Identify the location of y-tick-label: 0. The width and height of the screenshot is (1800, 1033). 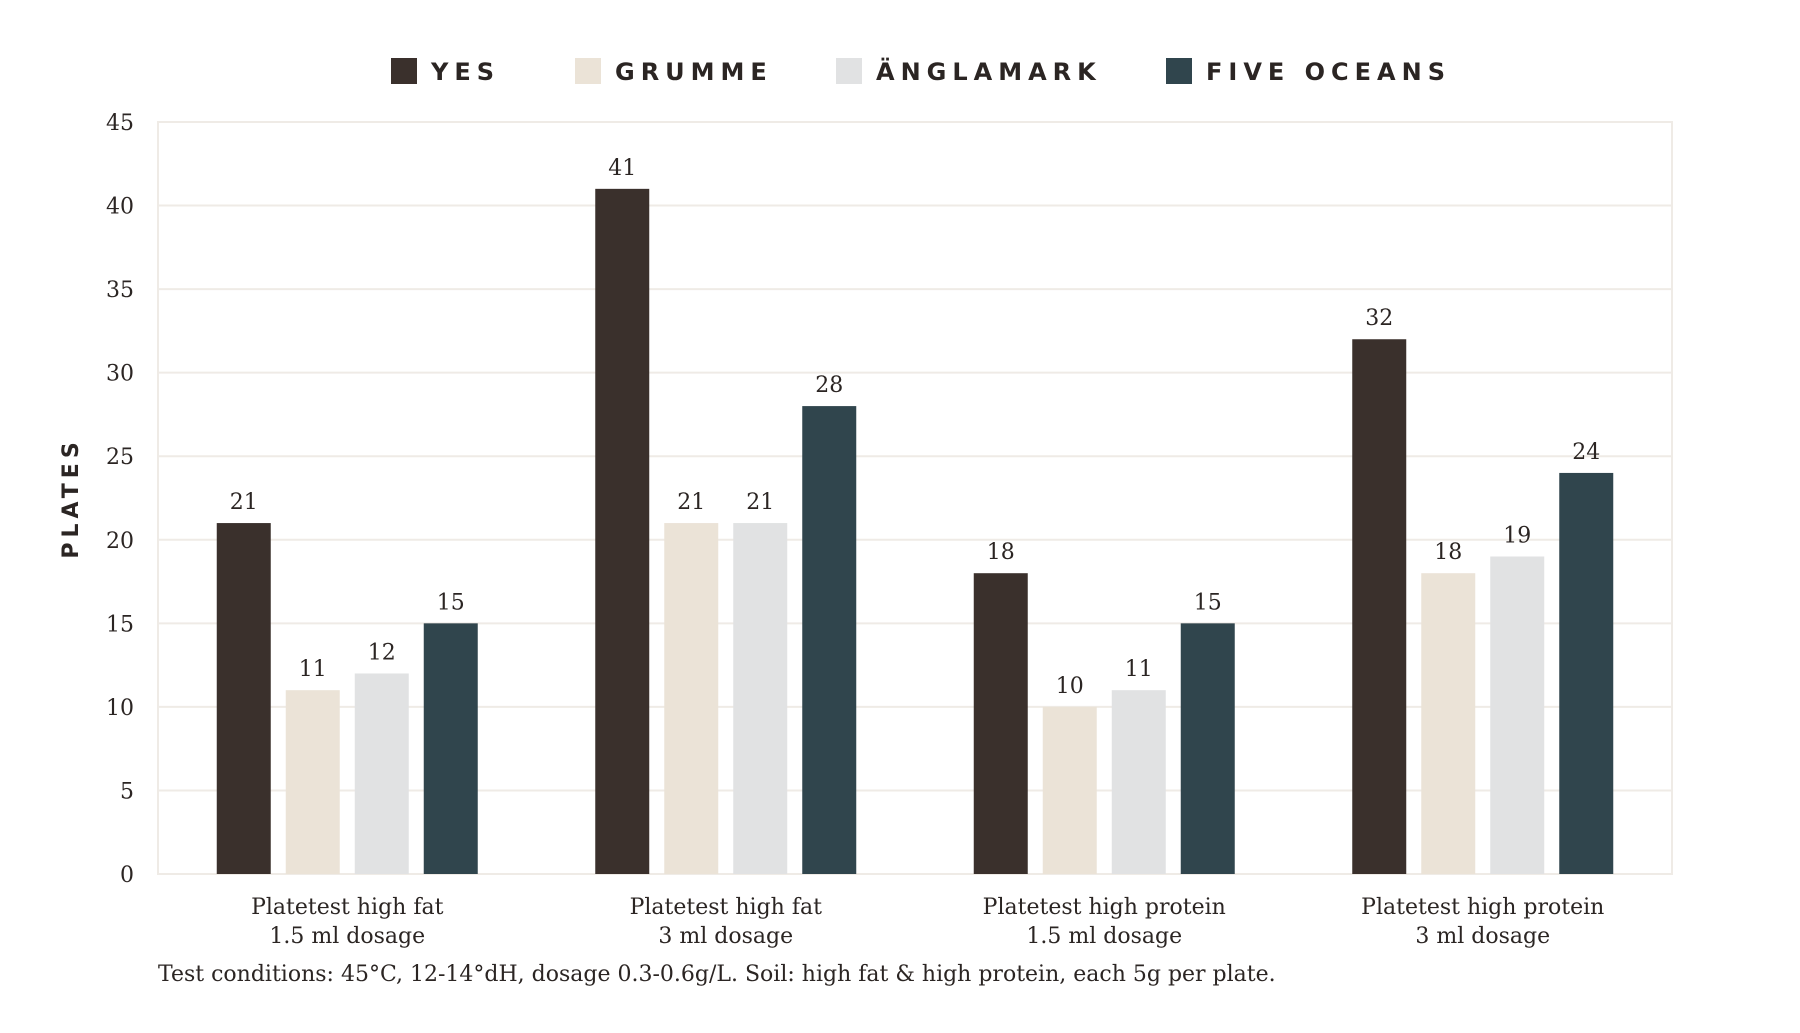
(127, 875).